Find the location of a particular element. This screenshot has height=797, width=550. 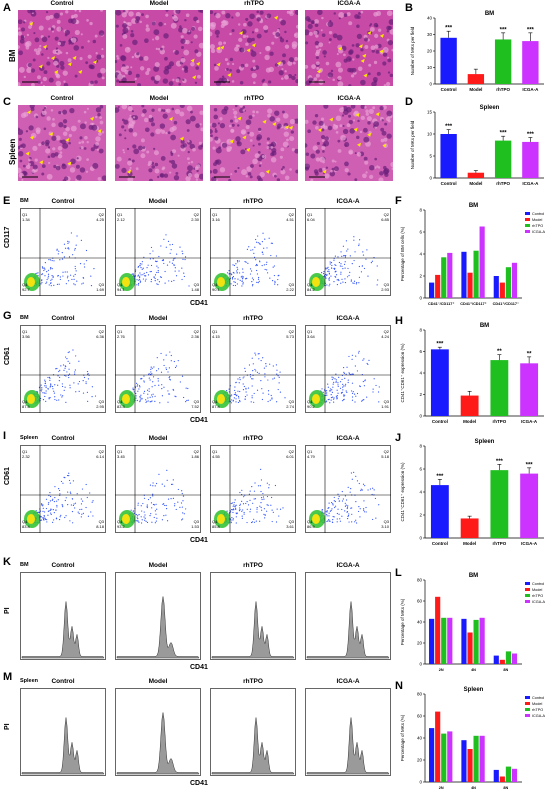

tissue-label: BM is located at coordinates (24, 201).